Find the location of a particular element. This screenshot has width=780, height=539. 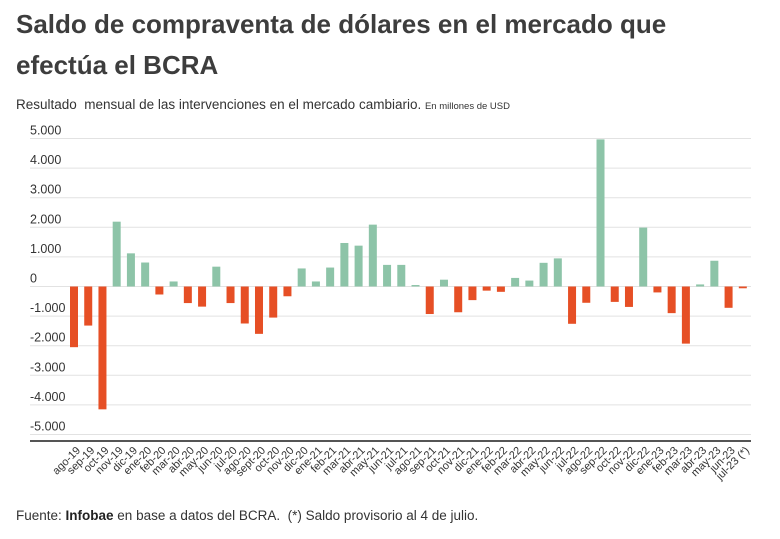

provisional-note: (*) Saldo provisorio al 4 de julio. is located at coordinates (383, 515).